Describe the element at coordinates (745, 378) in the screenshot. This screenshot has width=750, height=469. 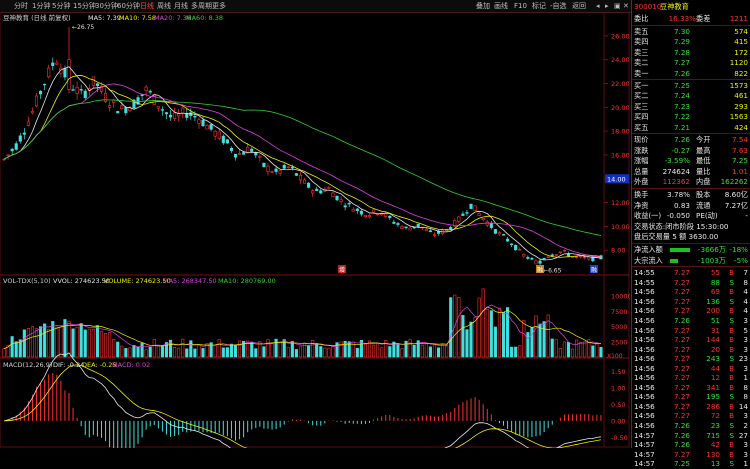
I see `tick-count-11: 1` at that location.